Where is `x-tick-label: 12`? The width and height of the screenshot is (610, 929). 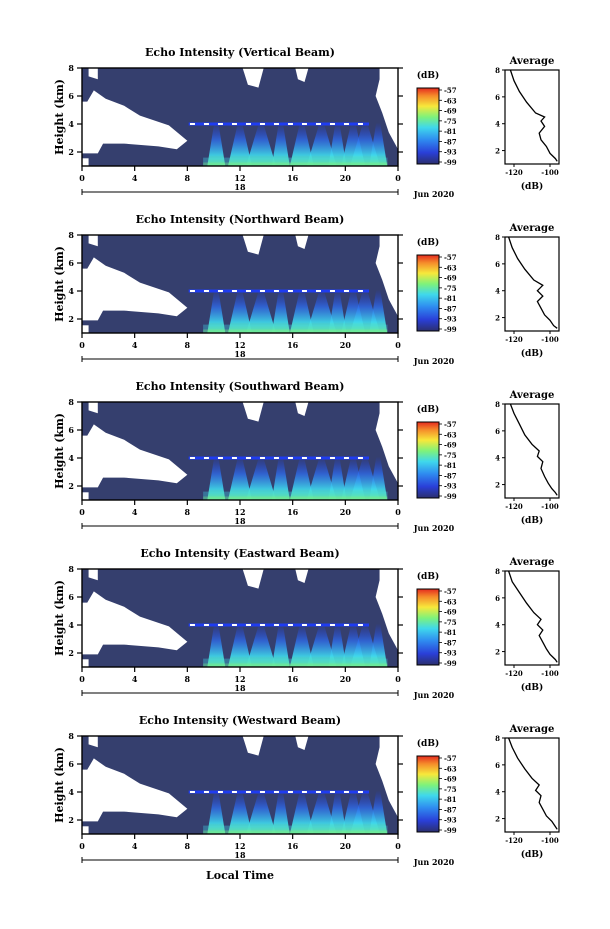 x-tick-label: 12 is located at coordinates (239, 512).